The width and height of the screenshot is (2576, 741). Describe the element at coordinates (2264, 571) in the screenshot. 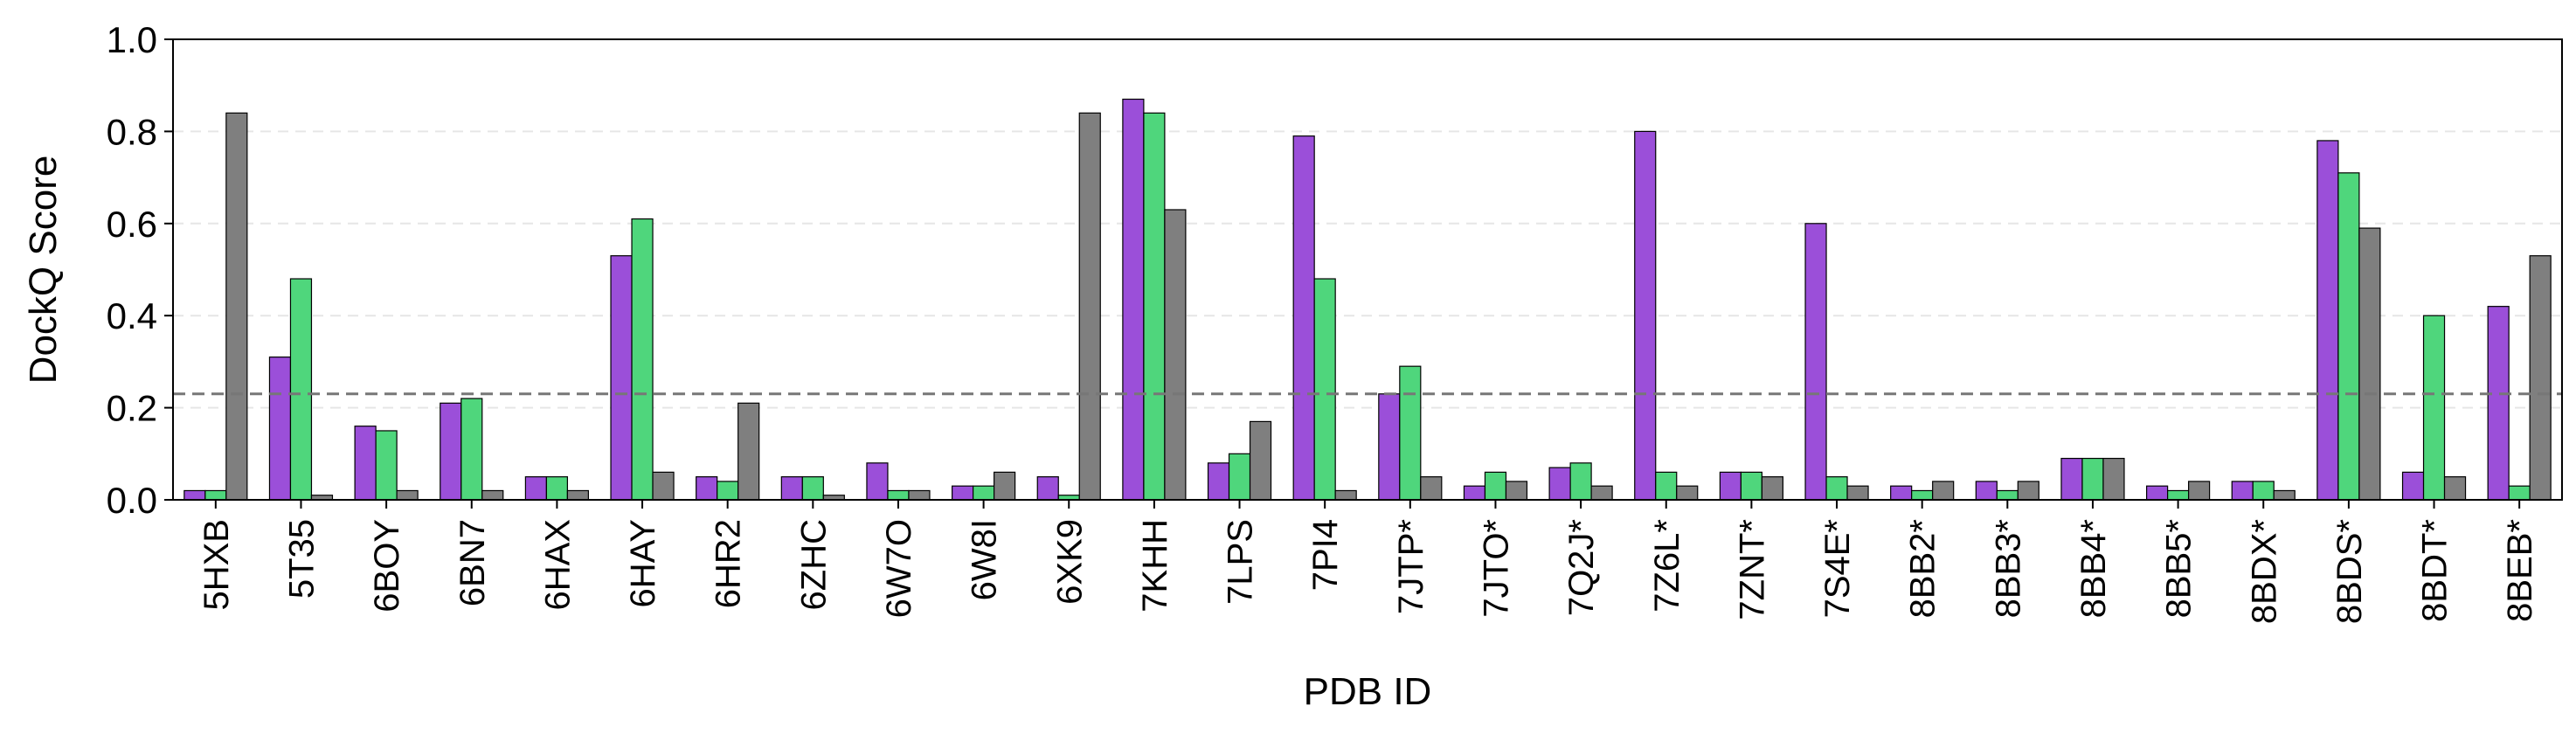

I see `x-tick-label: 8BDX*` at that location.